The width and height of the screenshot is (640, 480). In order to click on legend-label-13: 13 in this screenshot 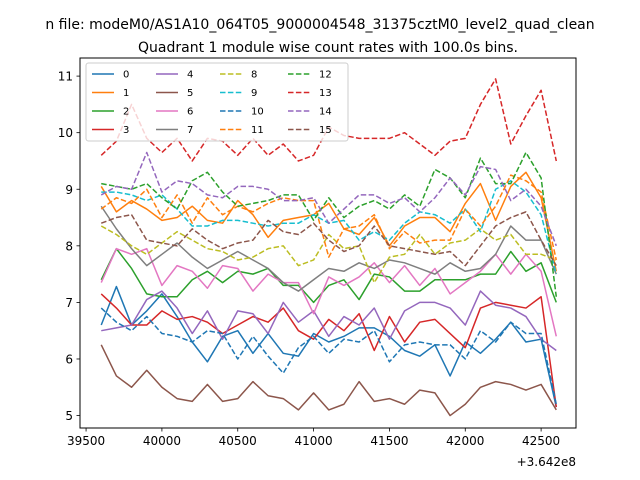, I will do `click(325, 93)`.